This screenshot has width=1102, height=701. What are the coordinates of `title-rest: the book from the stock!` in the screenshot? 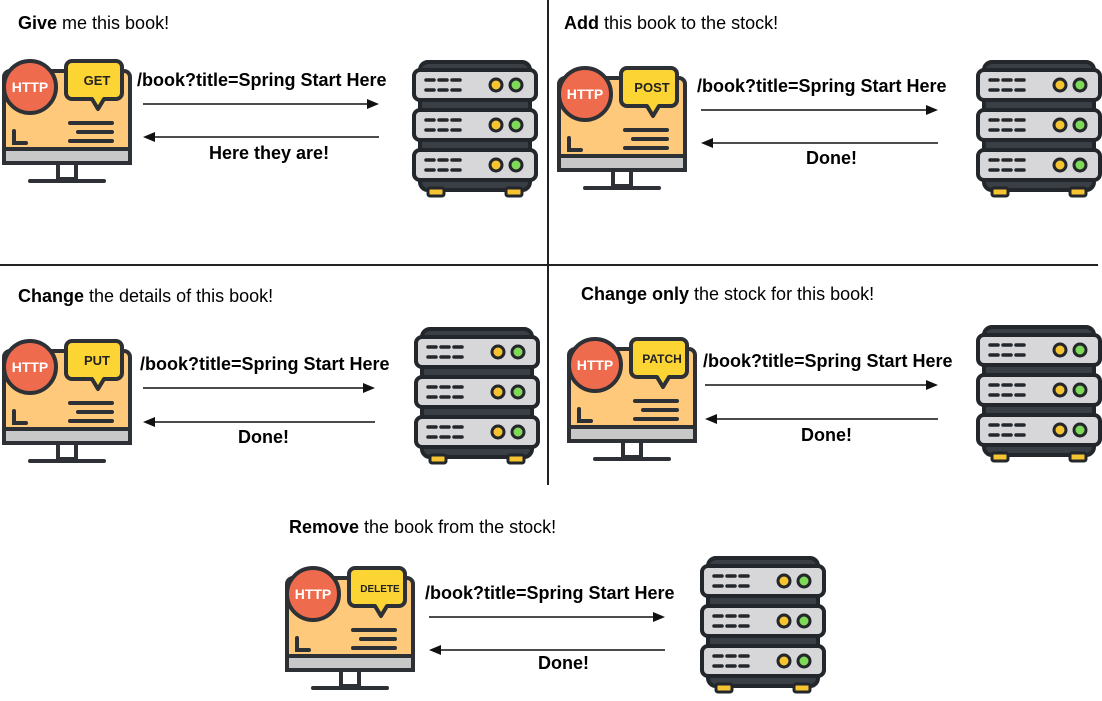 It's located at (458, 527).